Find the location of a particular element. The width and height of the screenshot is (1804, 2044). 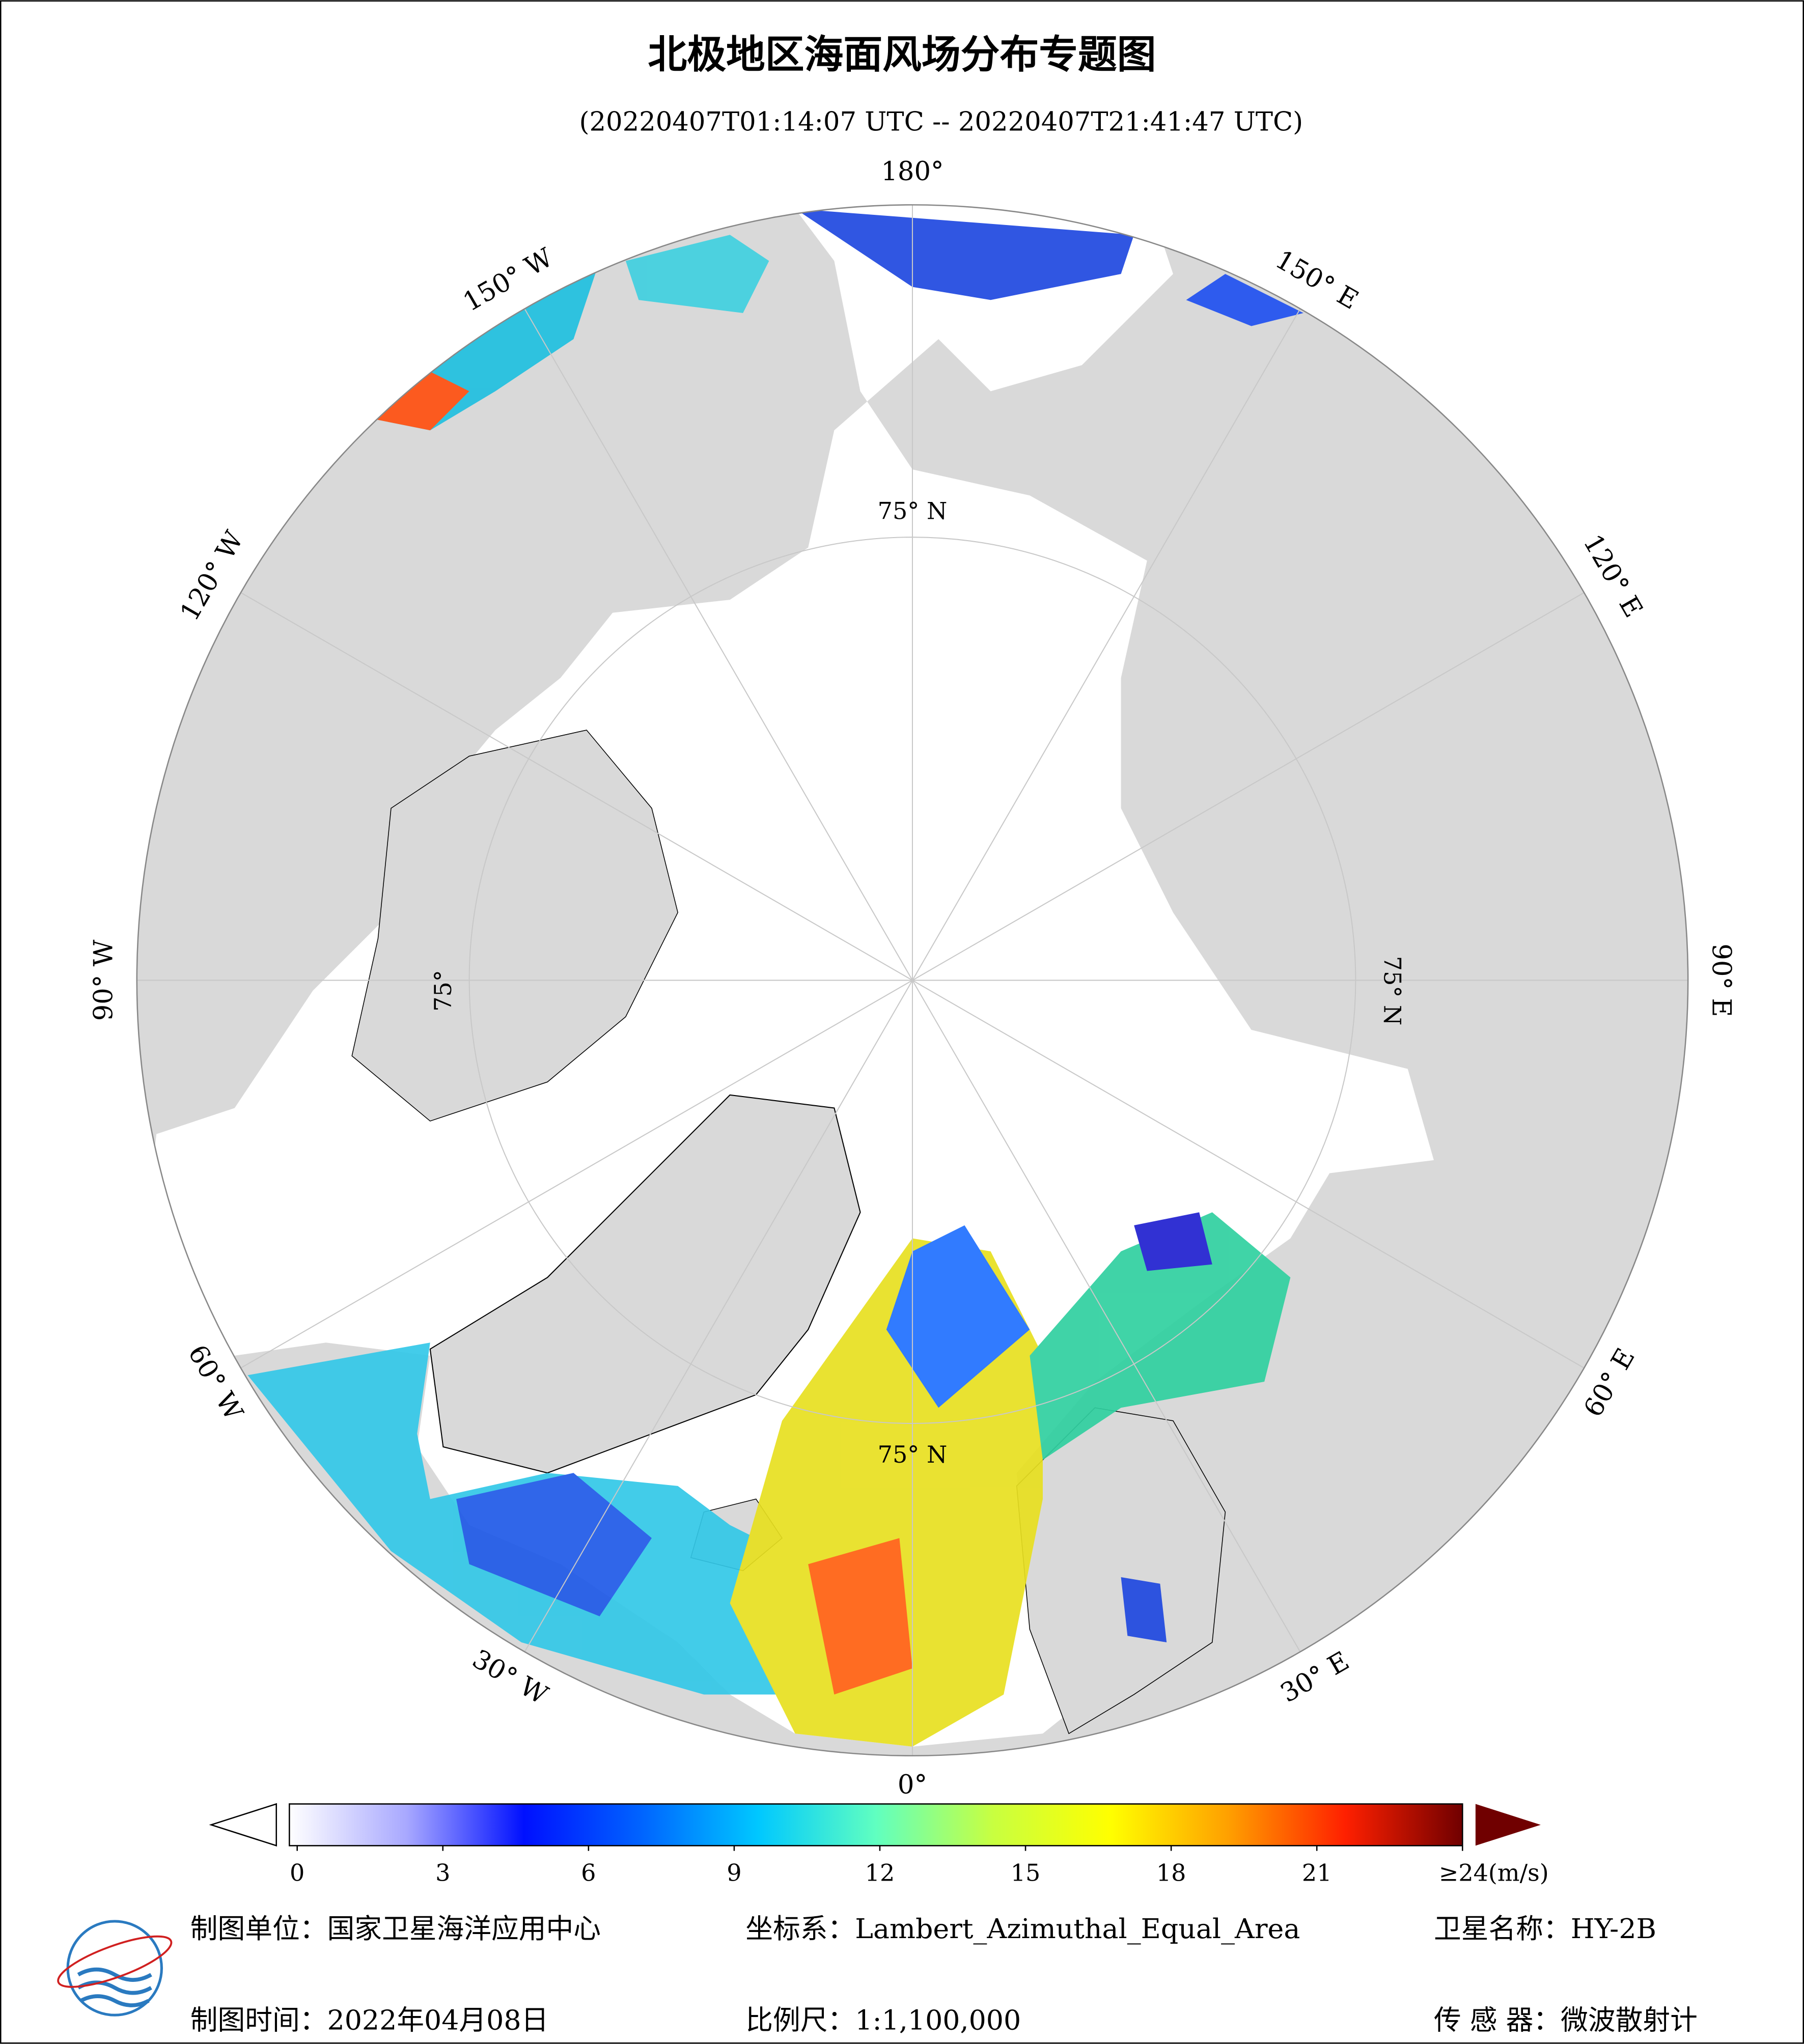

longitude-label: 90° E is located at coordinates (1721, 980).